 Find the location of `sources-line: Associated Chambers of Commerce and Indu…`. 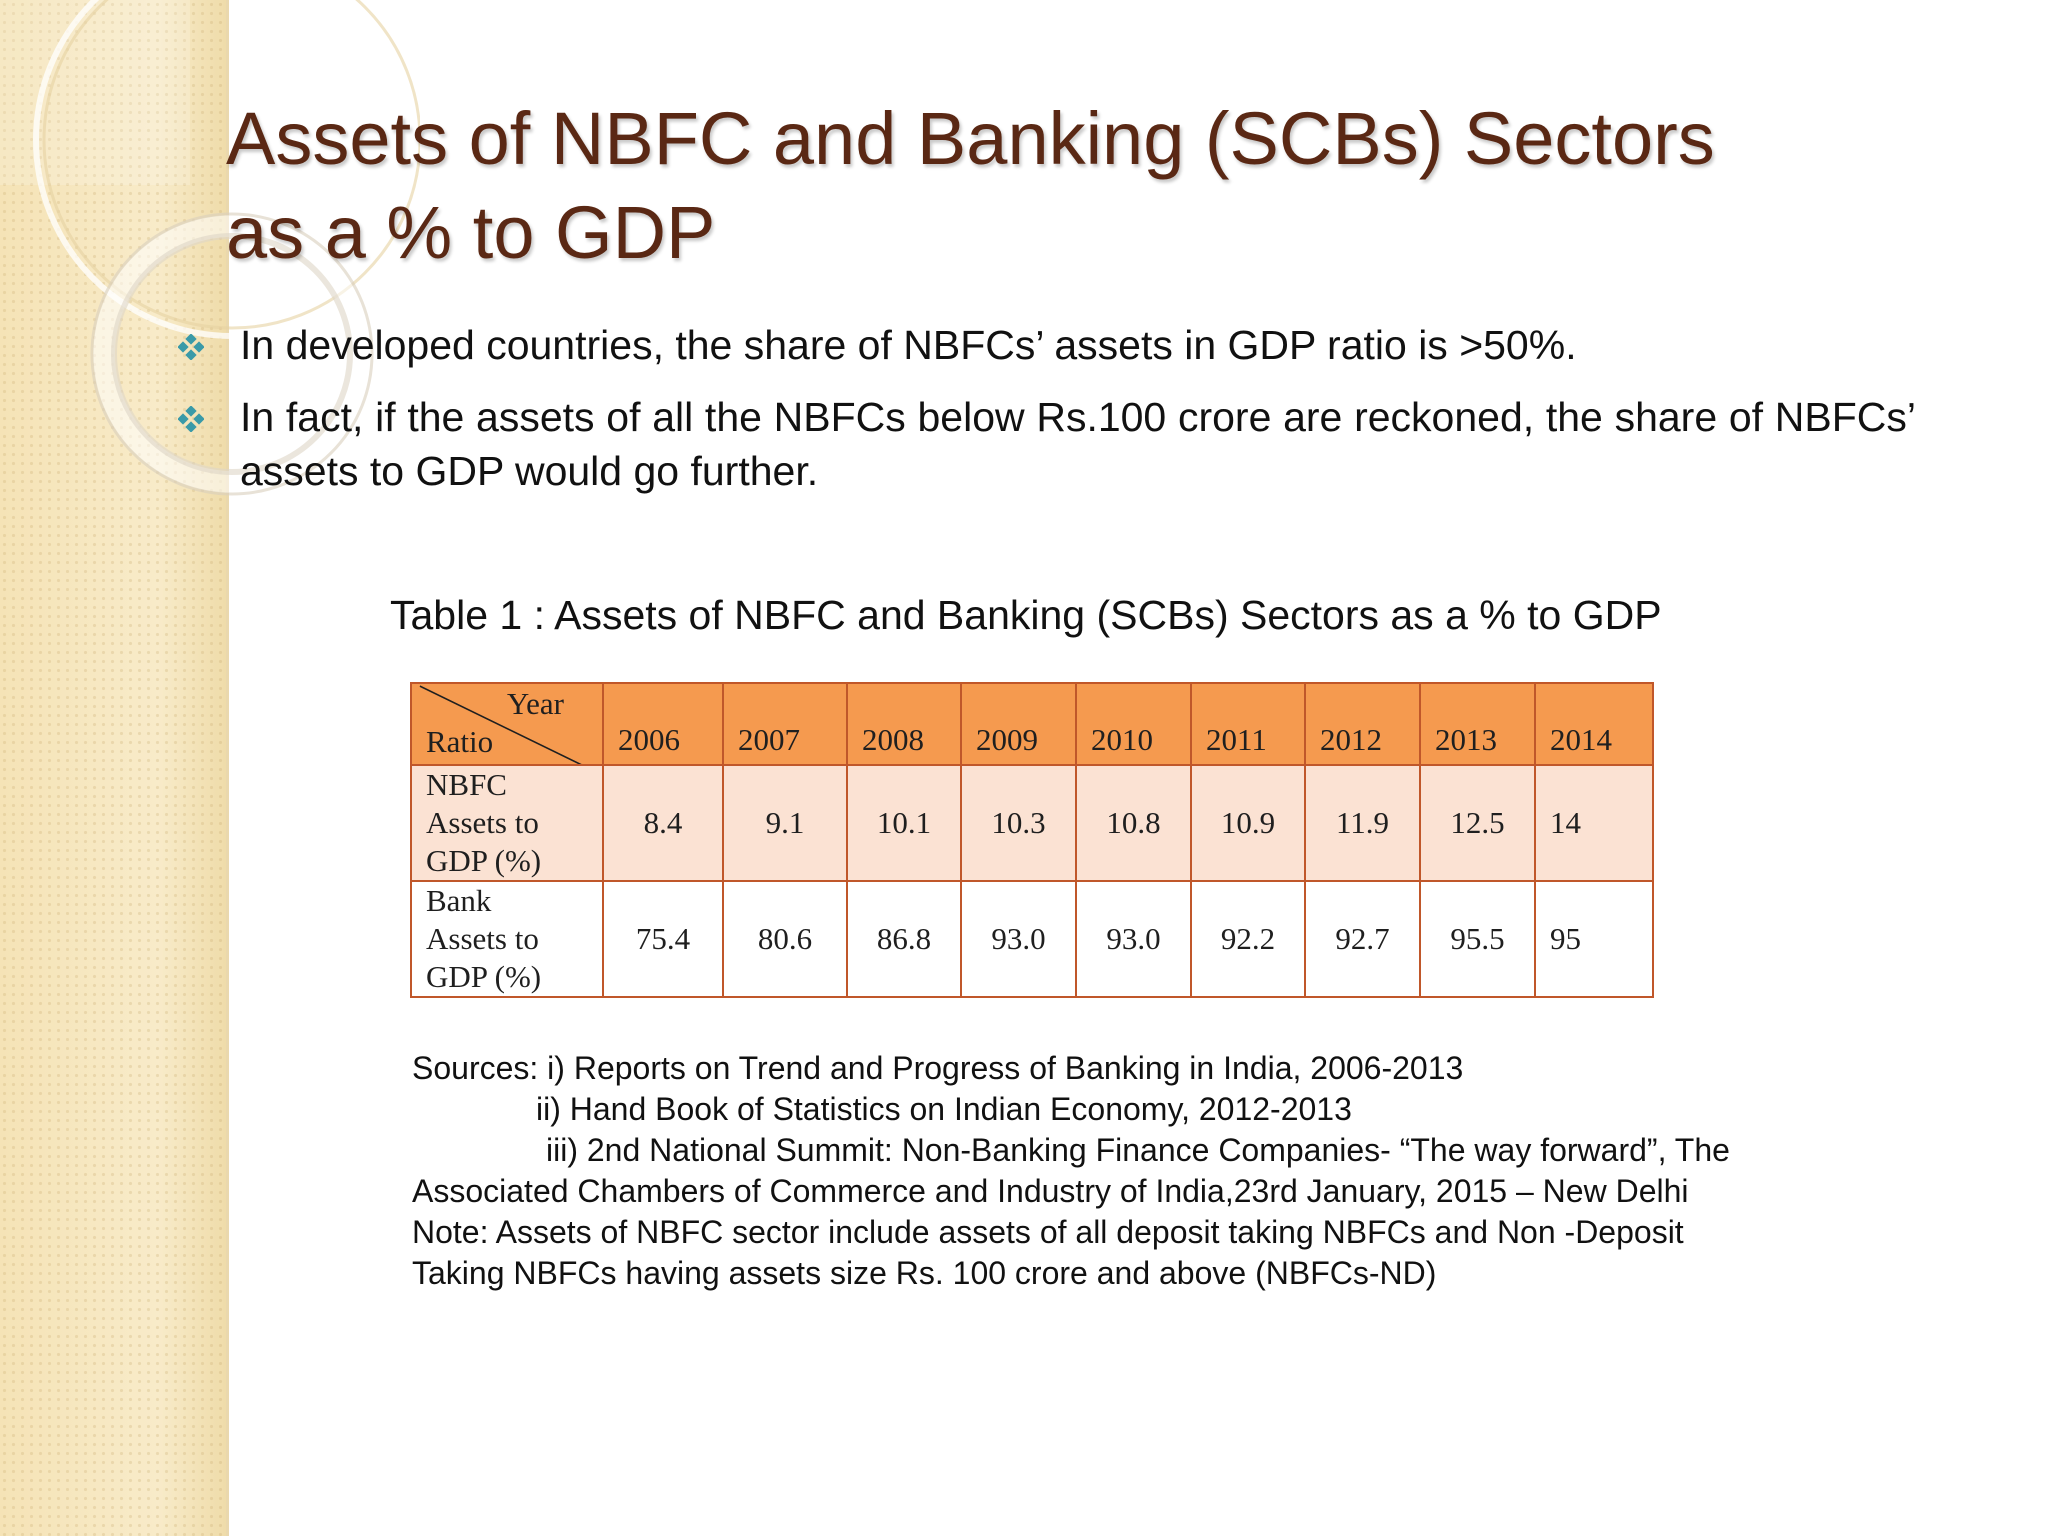

sources-line: Associated Chambers of Commerce and Indu… is located at coordinates (1050, 1191).